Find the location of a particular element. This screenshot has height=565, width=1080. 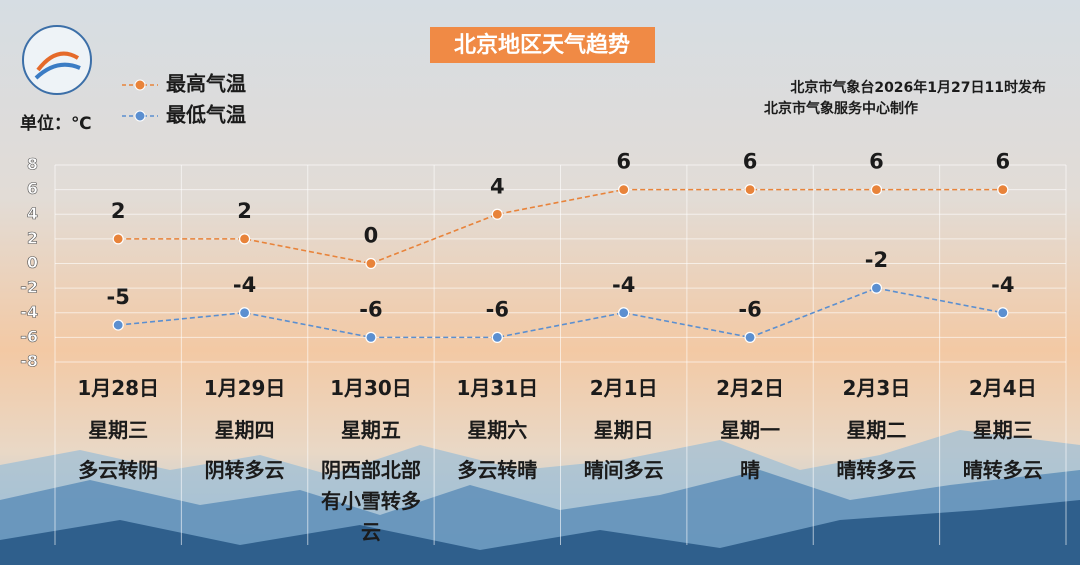

weekday-label: 星期二 is located at coordinates (876, 430).